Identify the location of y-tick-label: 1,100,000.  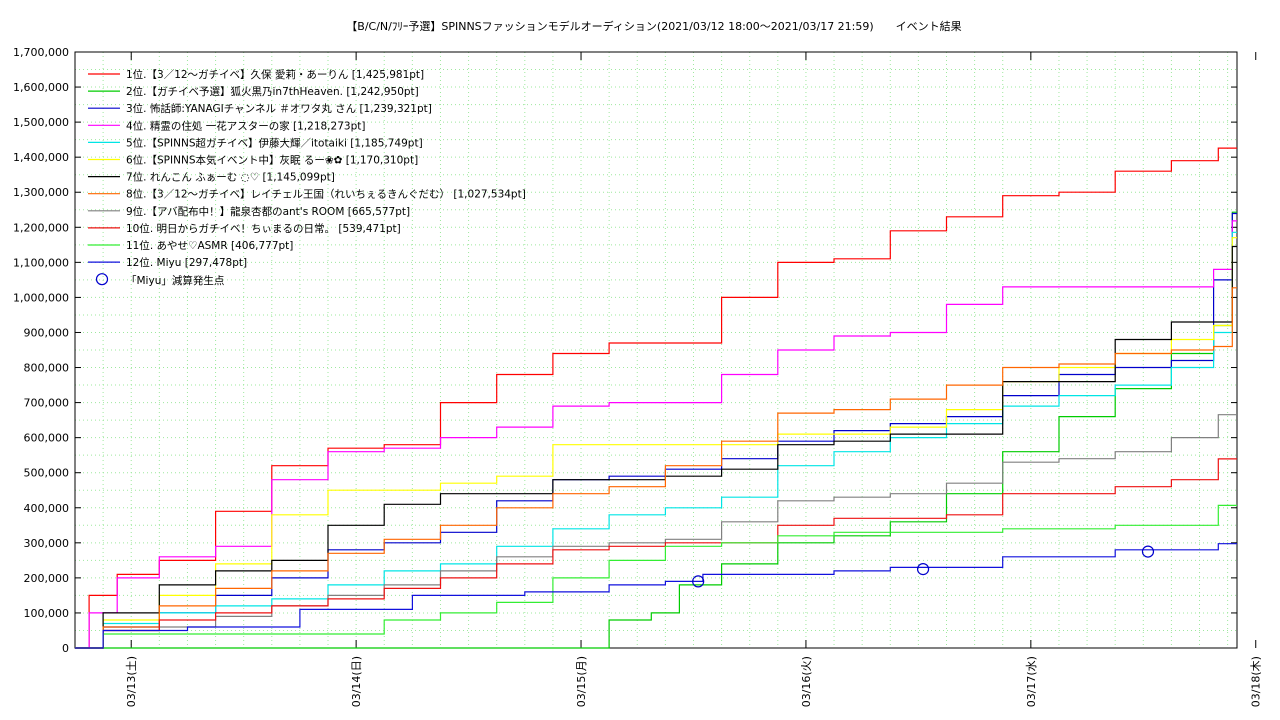
(41, 262).